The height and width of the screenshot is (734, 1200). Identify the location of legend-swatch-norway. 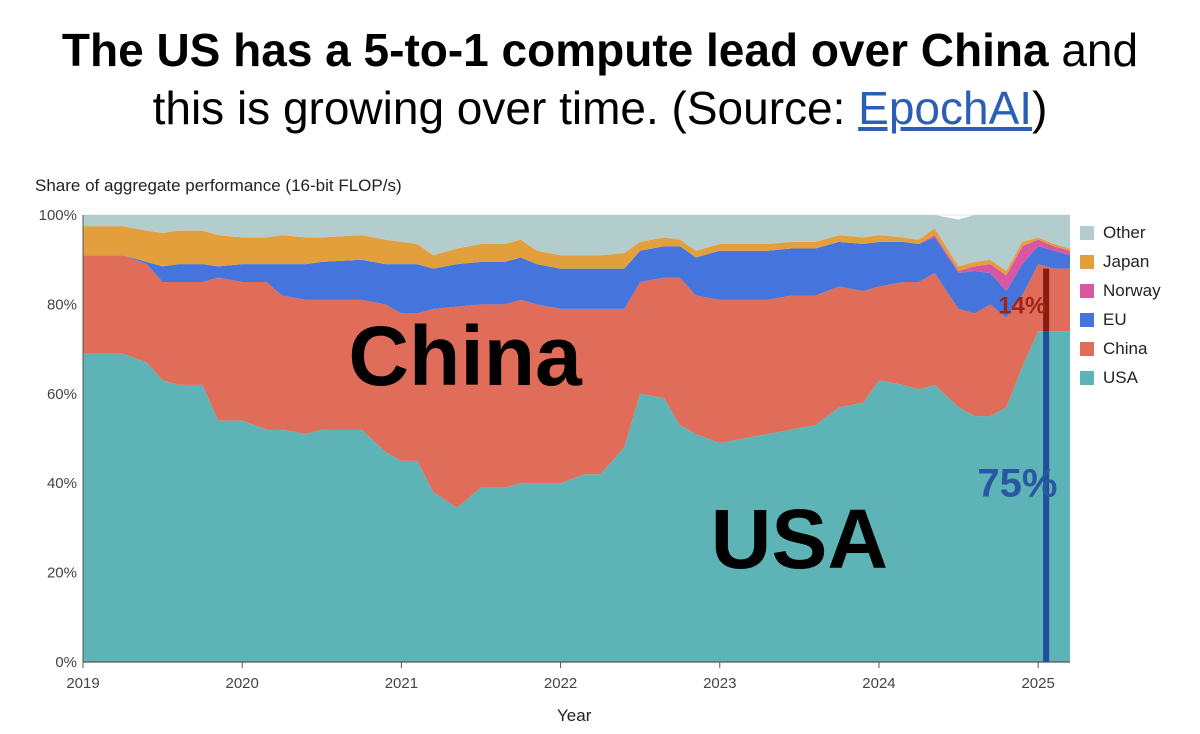
(1087, 290).